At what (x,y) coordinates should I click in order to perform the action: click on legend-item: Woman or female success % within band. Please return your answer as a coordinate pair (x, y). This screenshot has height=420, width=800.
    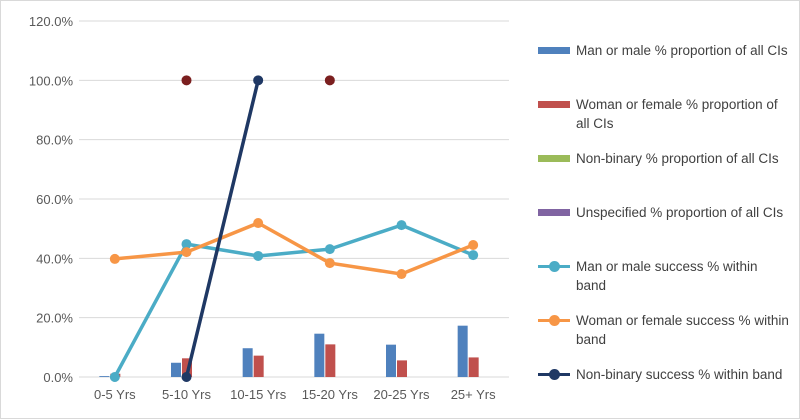
    Looking at the image, I should click on (663, 338).